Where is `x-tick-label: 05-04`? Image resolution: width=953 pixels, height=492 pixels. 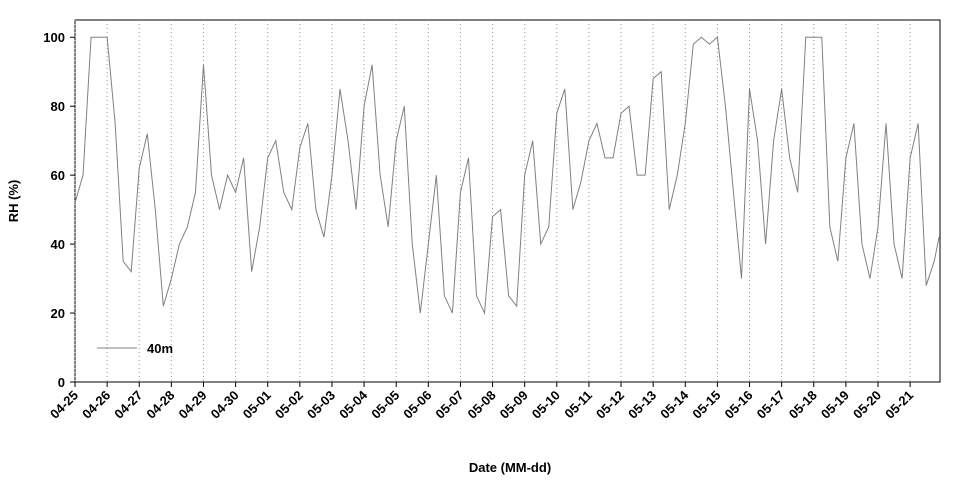
x-tick-label: 05-04 is located at coordinates (353, 404).